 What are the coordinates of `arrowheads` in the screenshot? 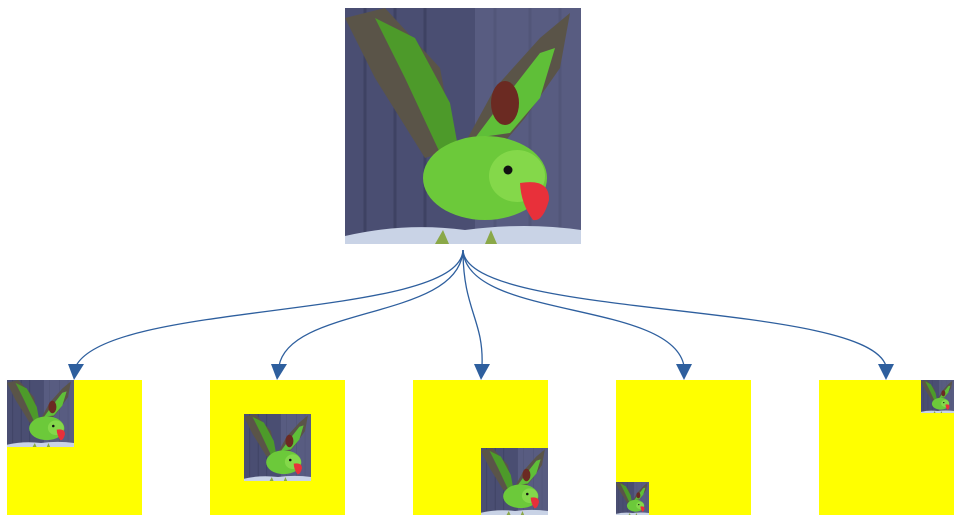 It's located at (481, 372).